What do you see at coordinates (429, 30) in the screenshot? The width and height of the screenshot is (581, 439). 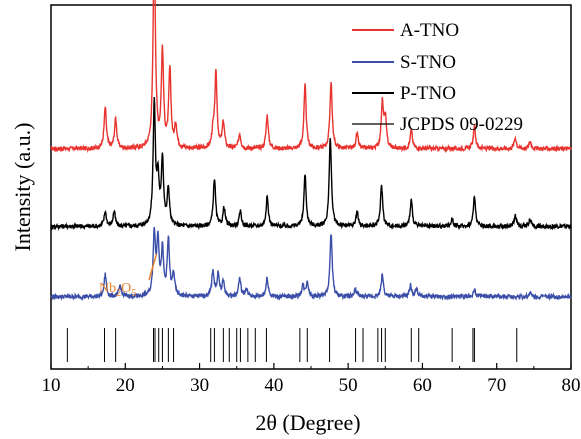 I see `legend-label: A-TNO` at bounding box center [429, 30].